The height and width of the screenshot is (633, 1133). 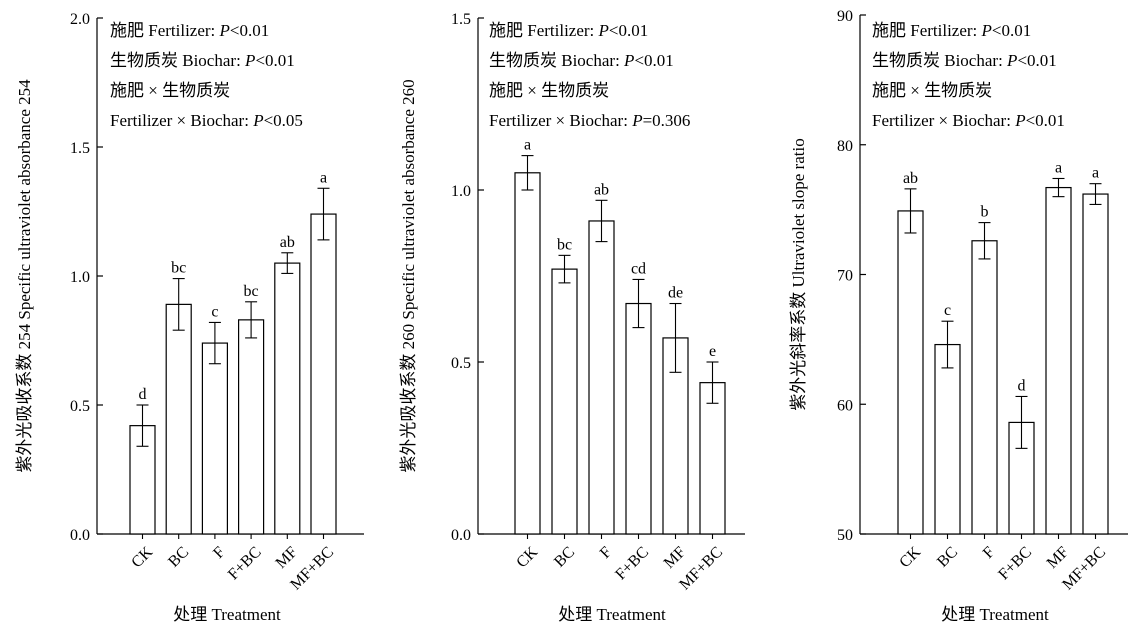 I want to click on significance-label: de, so click(x=675, y=293).